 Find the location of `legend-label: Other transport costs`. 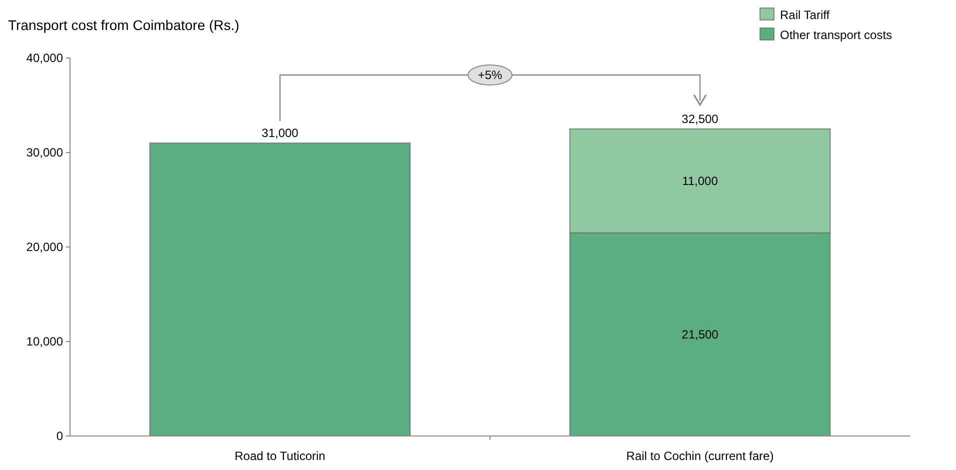

legend-label: Other transport costs is located at coordinates (836, 35).